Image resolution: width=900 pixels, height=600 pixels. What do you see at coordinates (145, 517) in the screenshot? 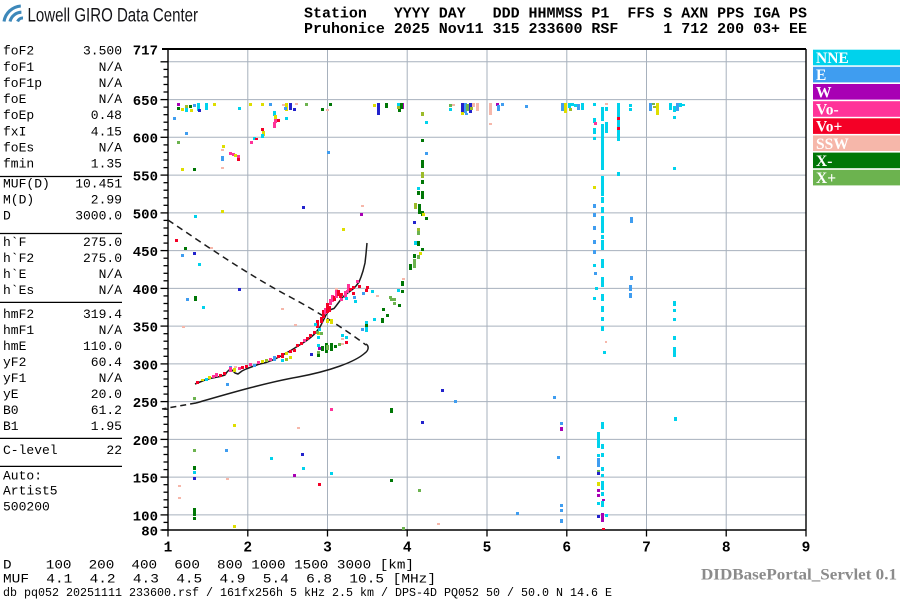
I see `svg-text: 100` at bounding box center [145, 517].